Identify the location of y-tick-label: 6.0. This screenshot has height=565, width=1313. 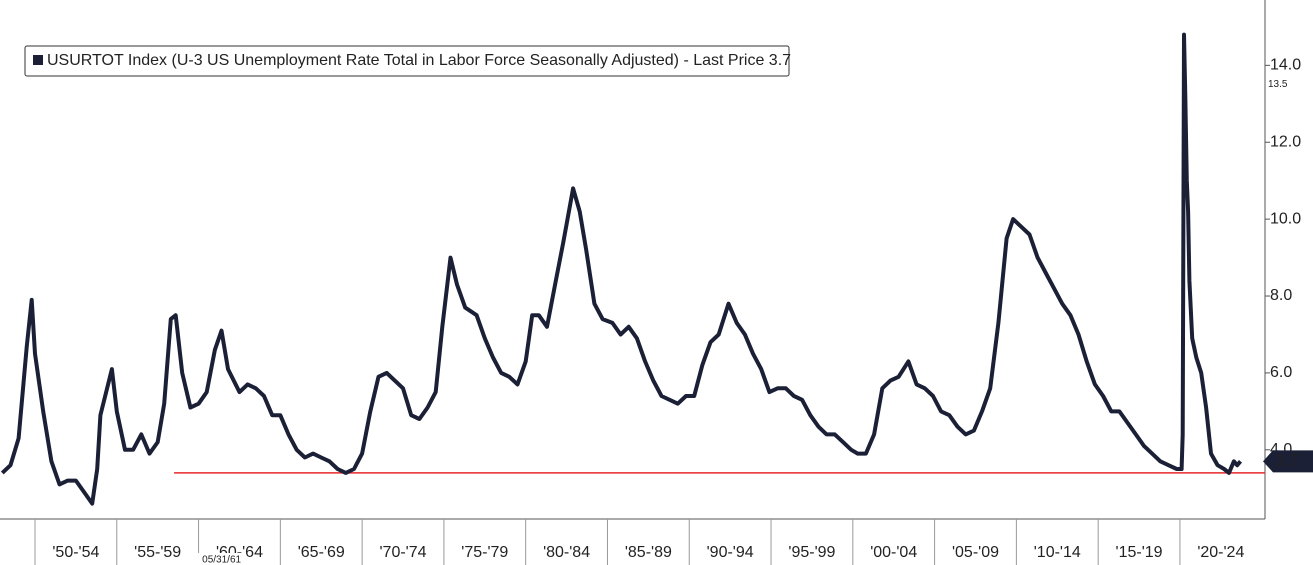
(1281, 372).